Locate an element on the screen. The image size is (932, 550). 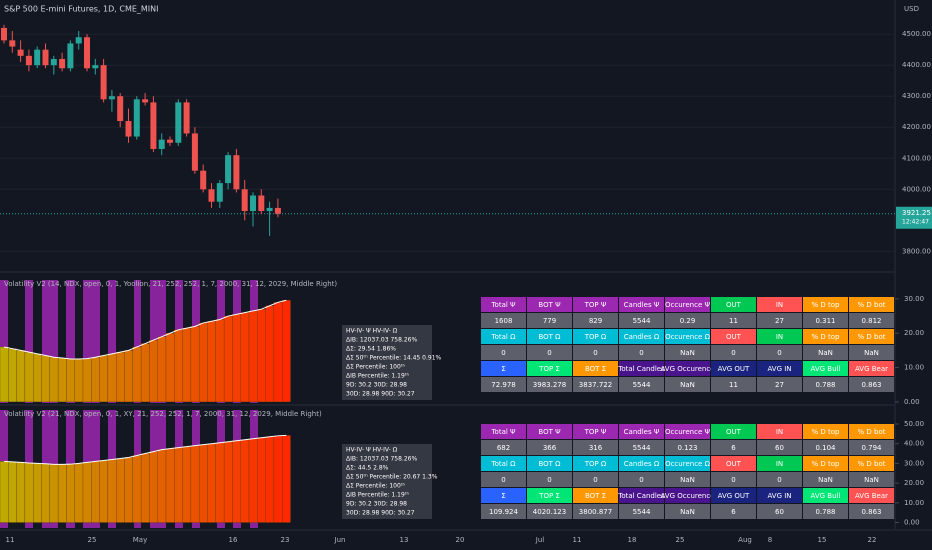
table-text: AVG Bear is located at coordinates (871, 369).